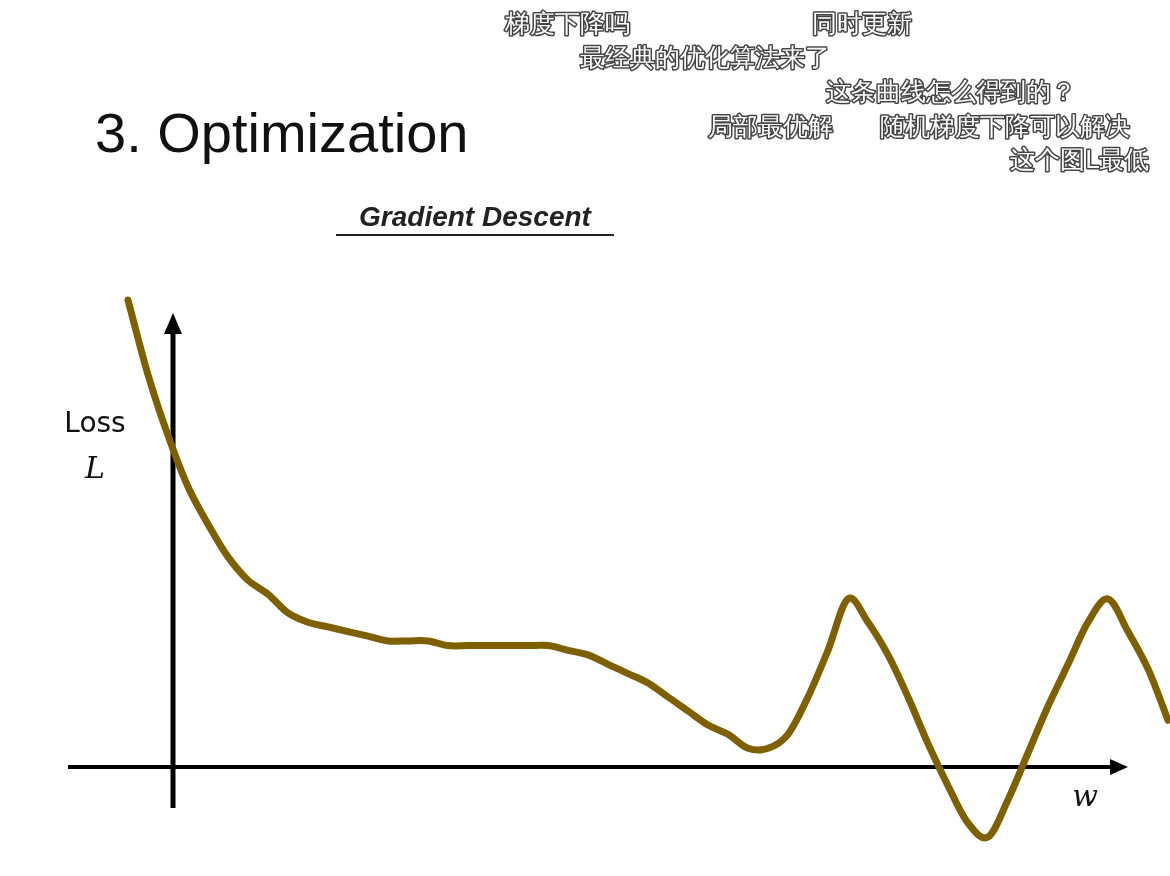 This screenshot has height=876, width=1170. I want to click on text: 局部最优解, so click(770, 126).